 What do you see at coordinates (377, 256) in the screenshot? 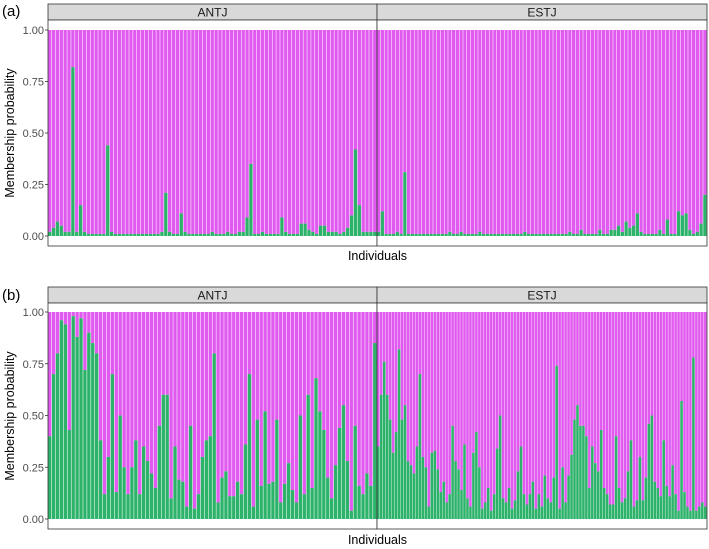
I see `x-axis-title: Individuals` at bounding box center [377, 256].